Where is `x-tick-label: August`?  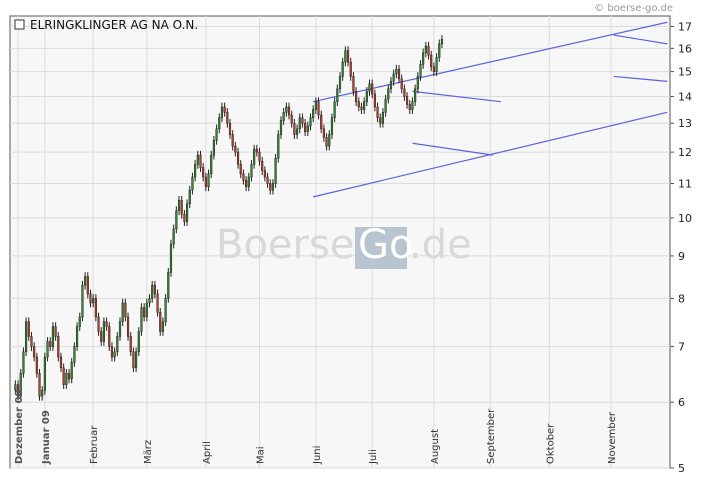 x-tick-label: August is located at coordinates (435, 446).